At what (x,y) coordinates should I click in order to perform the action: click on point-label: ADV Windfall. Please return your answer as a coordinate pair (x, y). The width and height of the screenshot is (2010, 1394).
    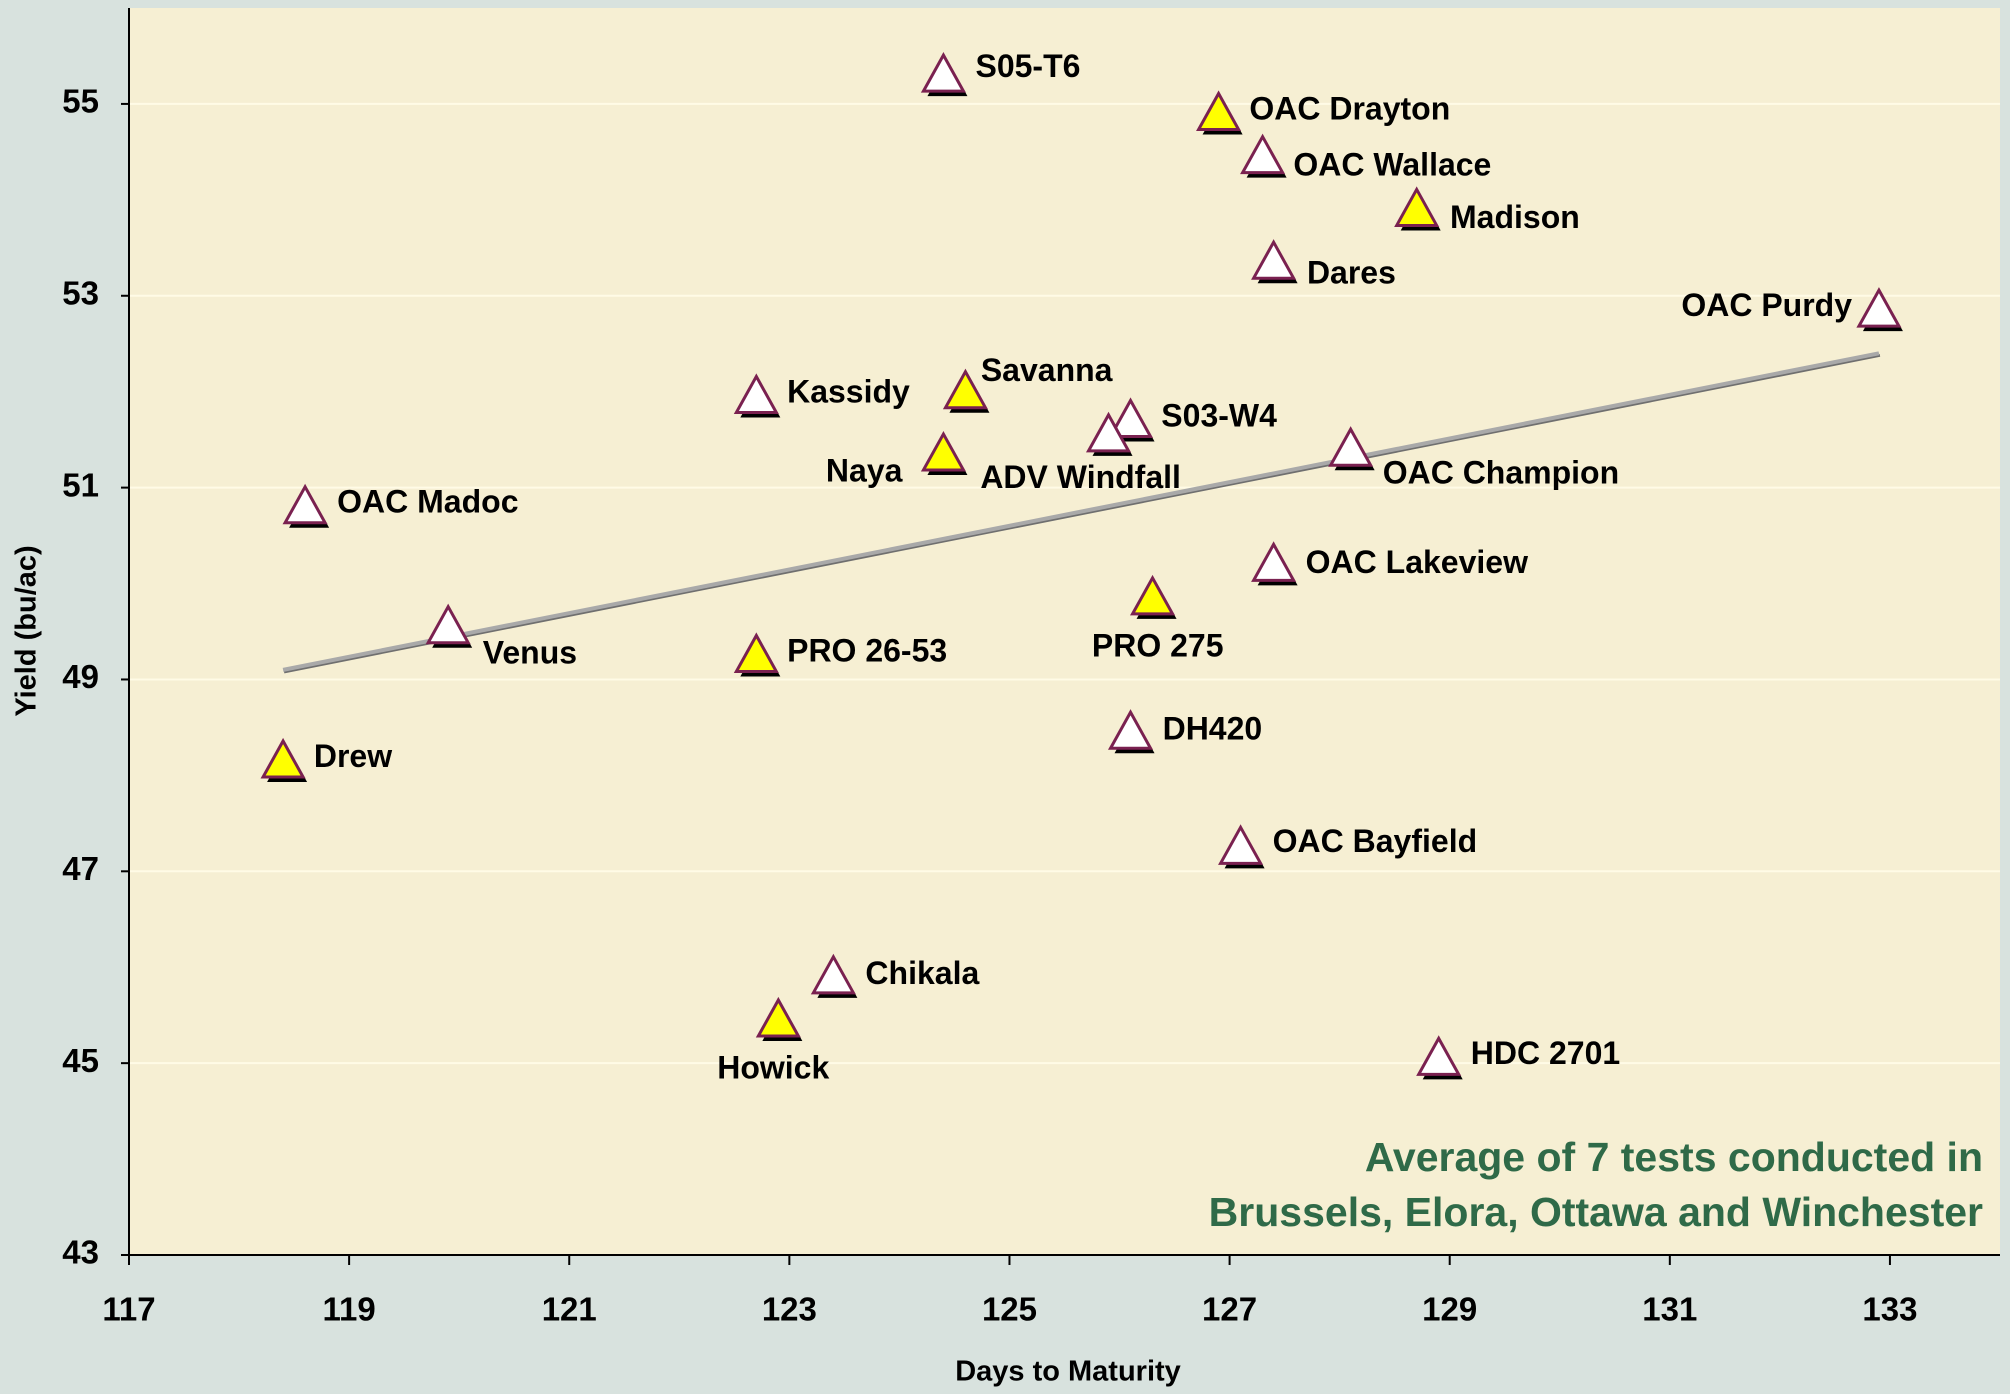
    Looking at the image, I should click on (1080, 477).